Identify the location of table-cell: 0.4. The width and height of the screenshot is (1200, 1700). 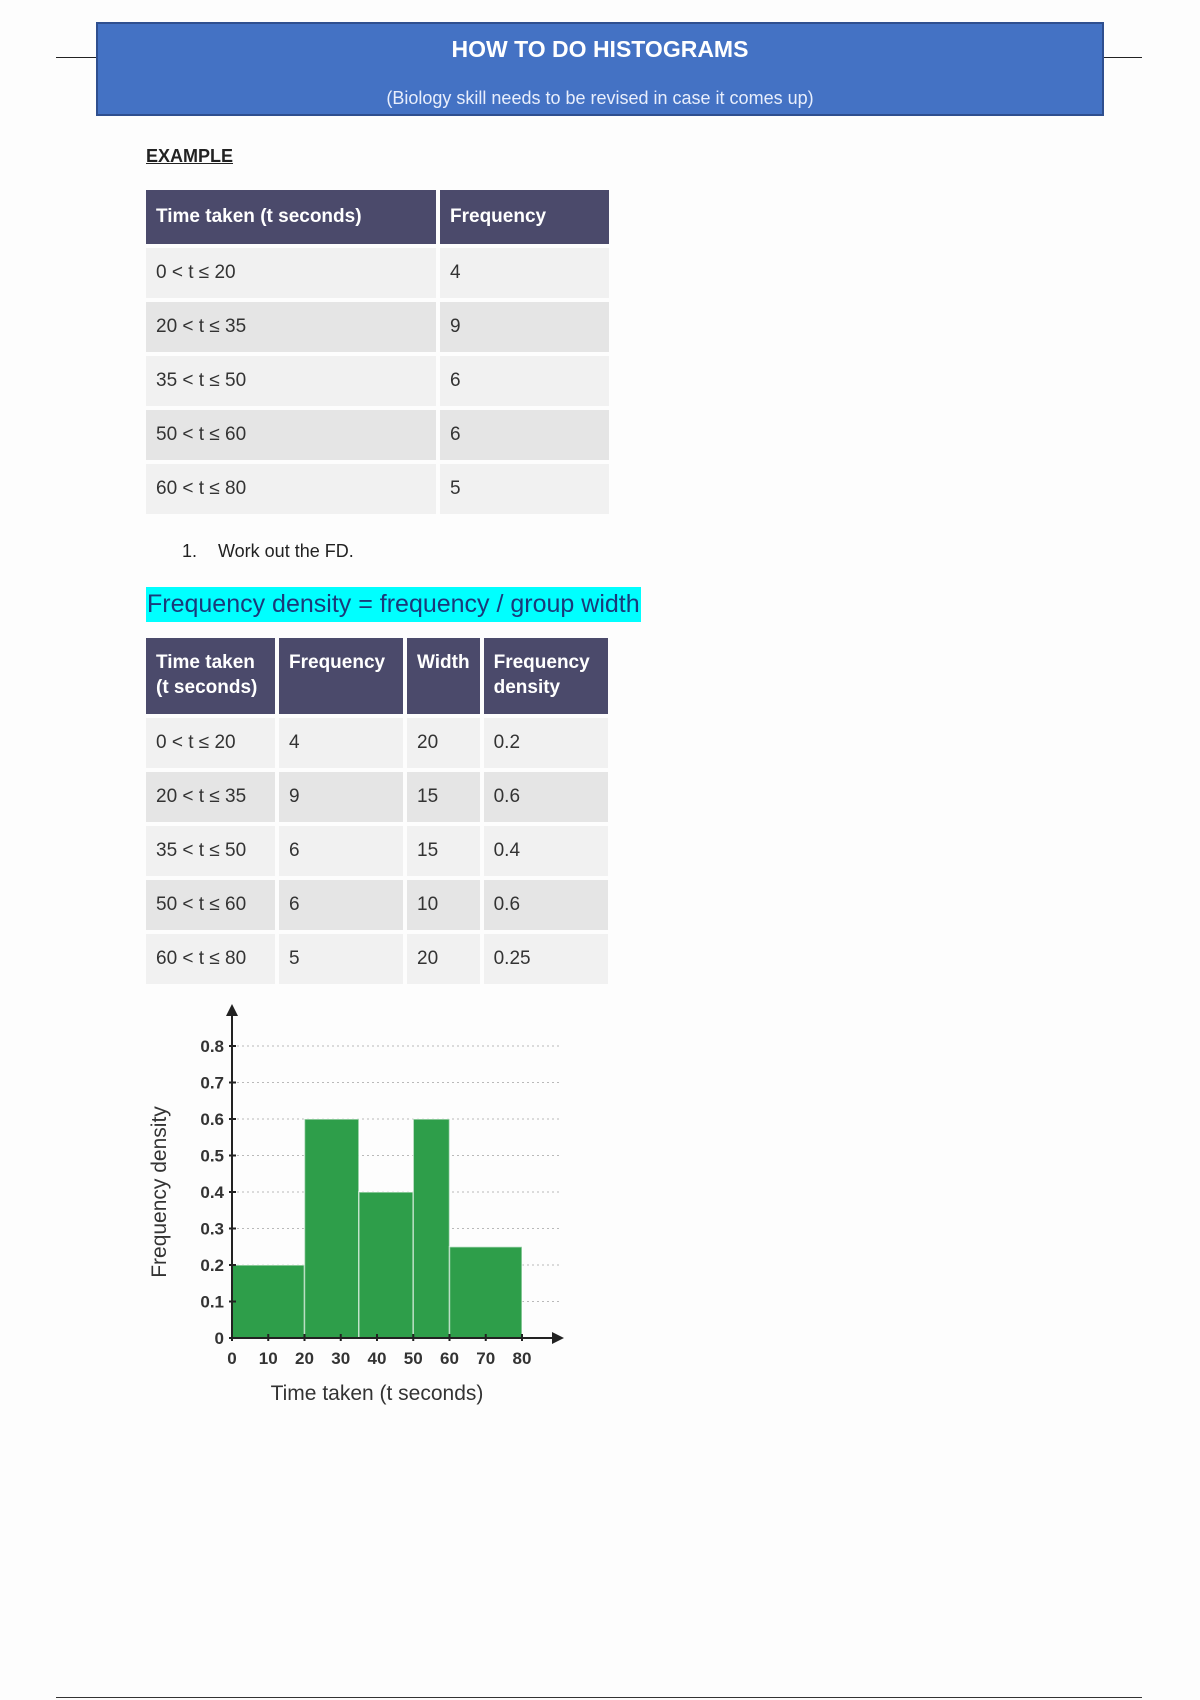
(545, 851).